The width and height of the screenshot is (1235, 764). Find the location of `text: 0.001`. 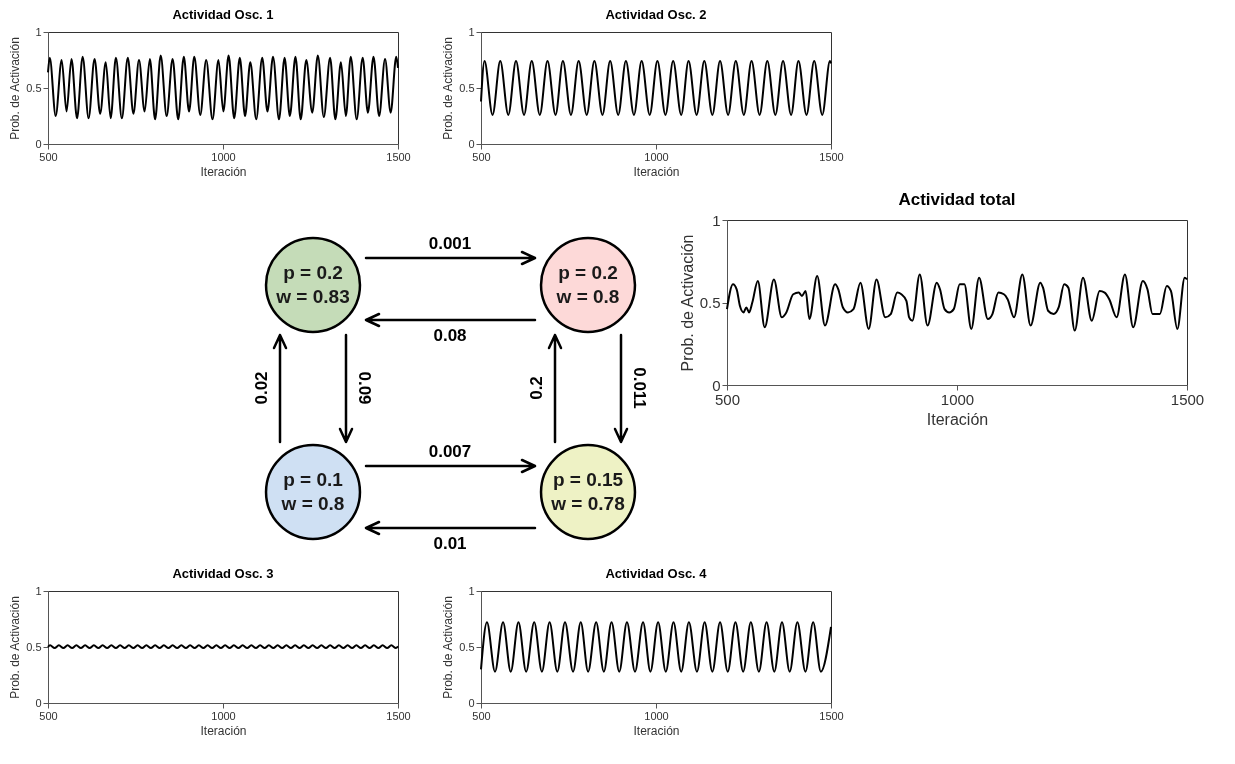

text: 0.001 is located at coordinates (450, 243).